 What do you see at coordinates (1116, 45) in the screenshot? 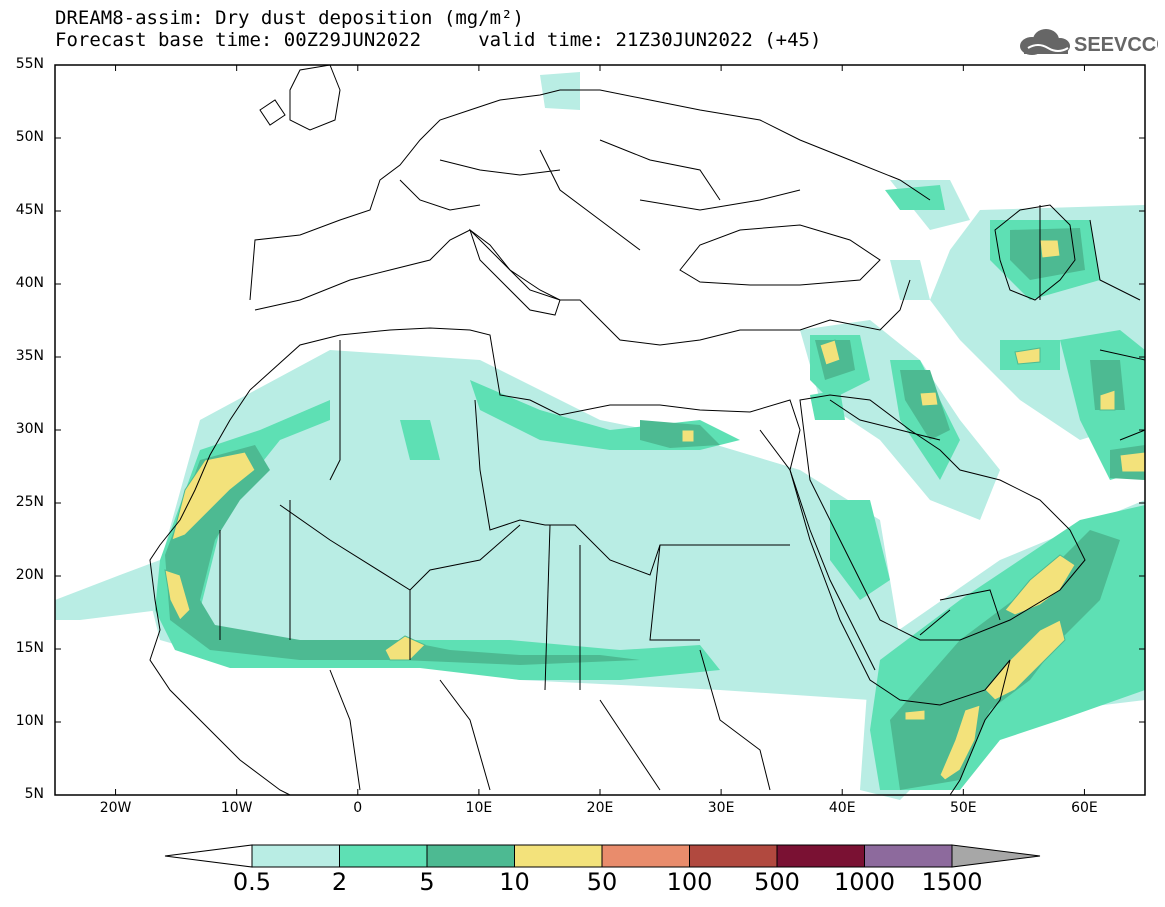
I see `logo-text: SEEVCCC` at bounding box center [1116, 45].